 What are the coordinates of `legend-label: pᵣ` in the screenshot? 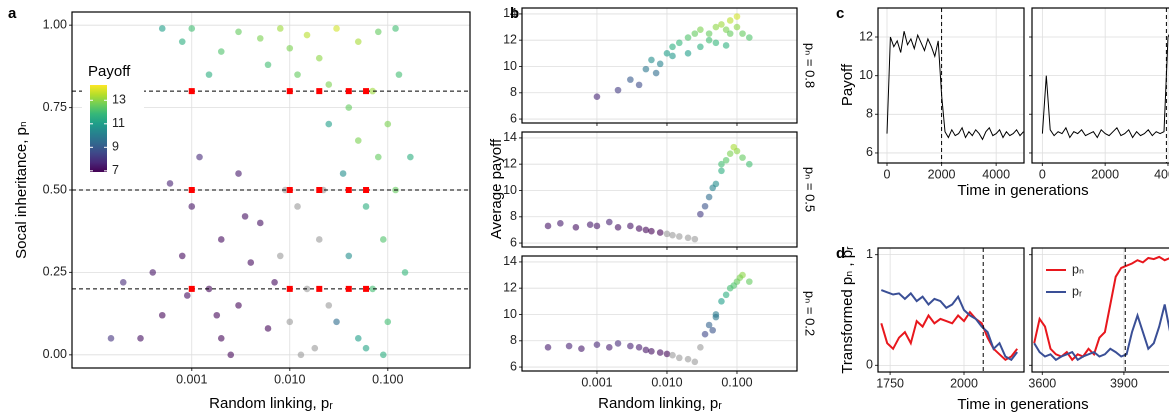 It's located at (1077, 291).